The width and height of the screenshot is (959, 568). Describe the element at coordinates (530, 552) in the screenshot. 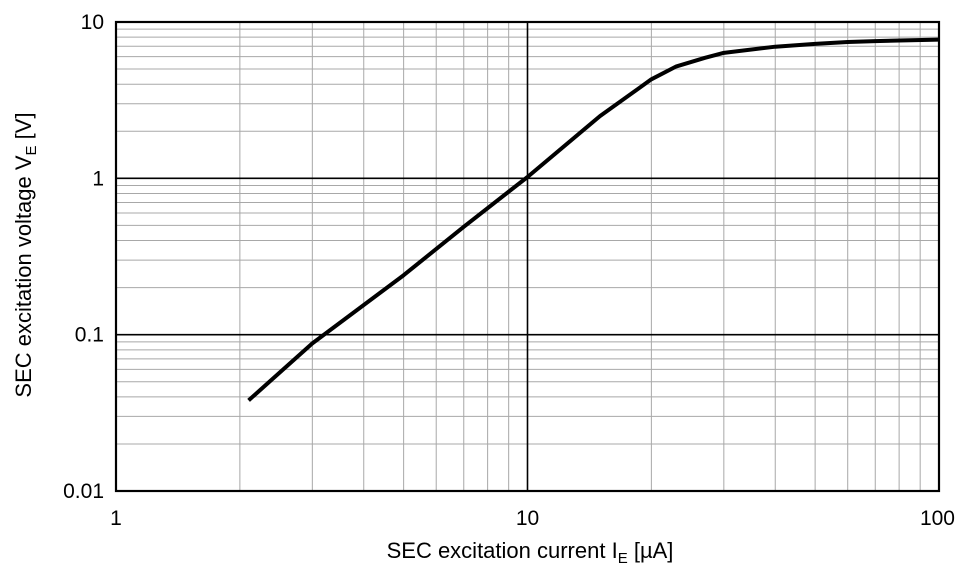

I see `x-axis-label: SEC excitation current IE [µA]` at that location.